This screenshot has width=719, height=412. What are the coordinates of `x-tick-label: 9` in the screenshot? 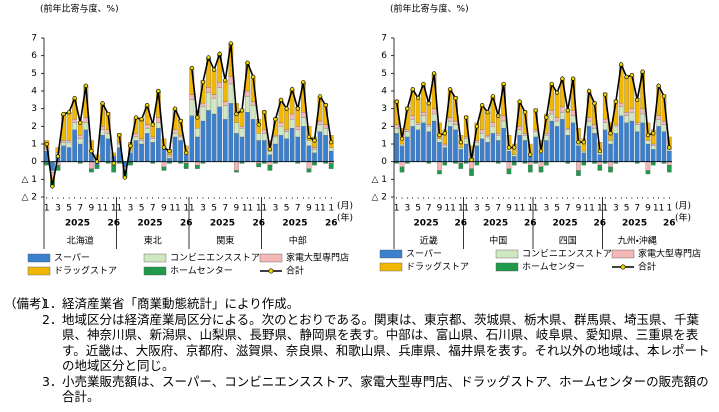 It's located at (309, 209).